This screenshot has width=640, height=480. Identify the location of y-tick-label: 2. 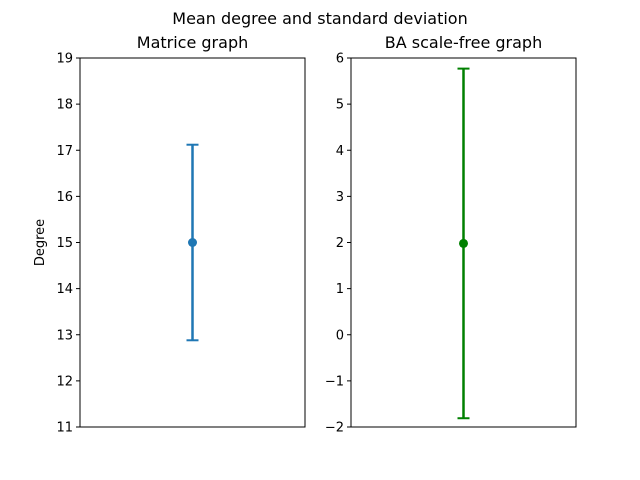
(340, 243).